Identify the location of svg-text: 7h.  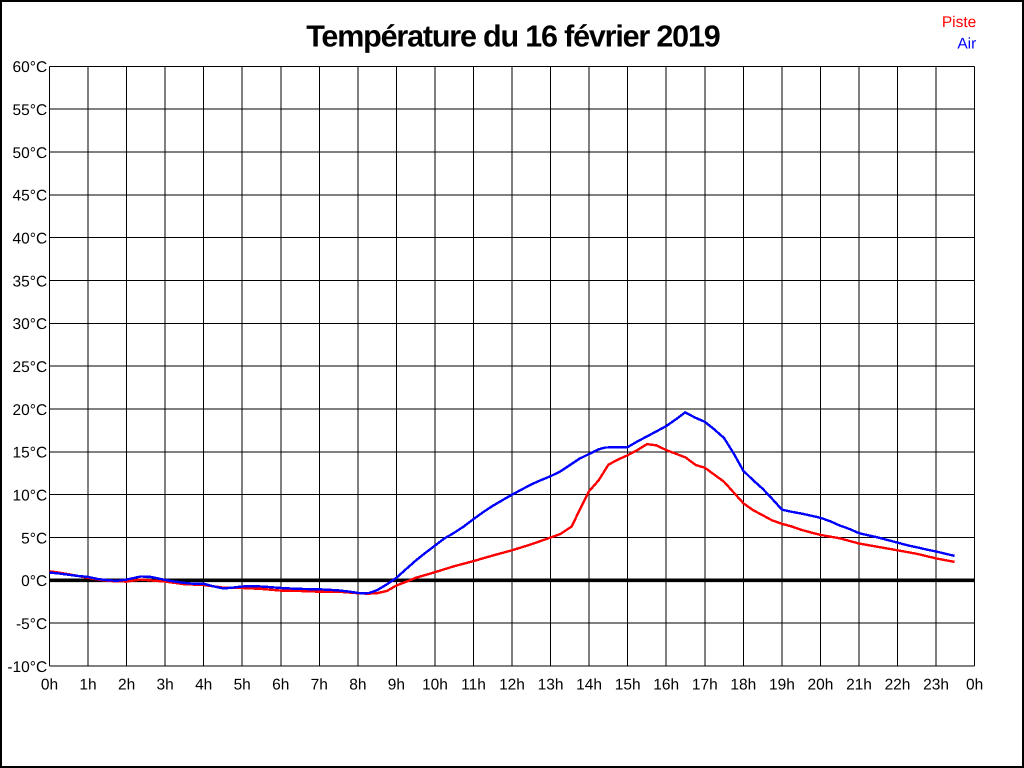
(319, 685).